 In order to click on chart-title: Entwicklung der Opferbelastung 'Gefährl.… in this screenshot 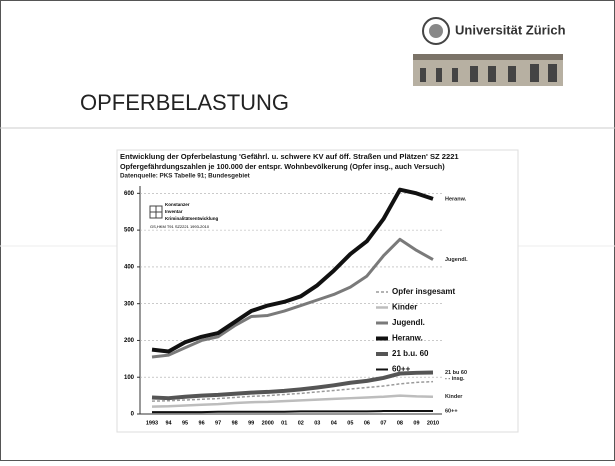, I will do `click(289, 156)`.